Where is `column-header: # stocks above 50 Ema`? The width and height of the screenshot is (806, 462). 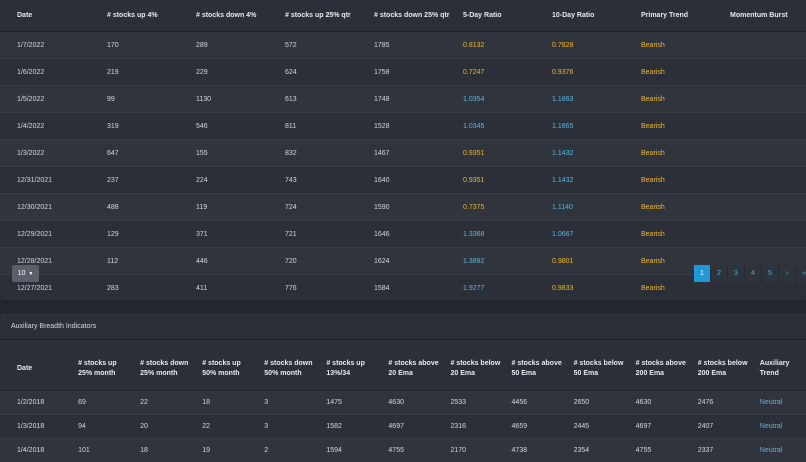
column-header: # stocks above 50 Ema is located at coordinates (543, 369).